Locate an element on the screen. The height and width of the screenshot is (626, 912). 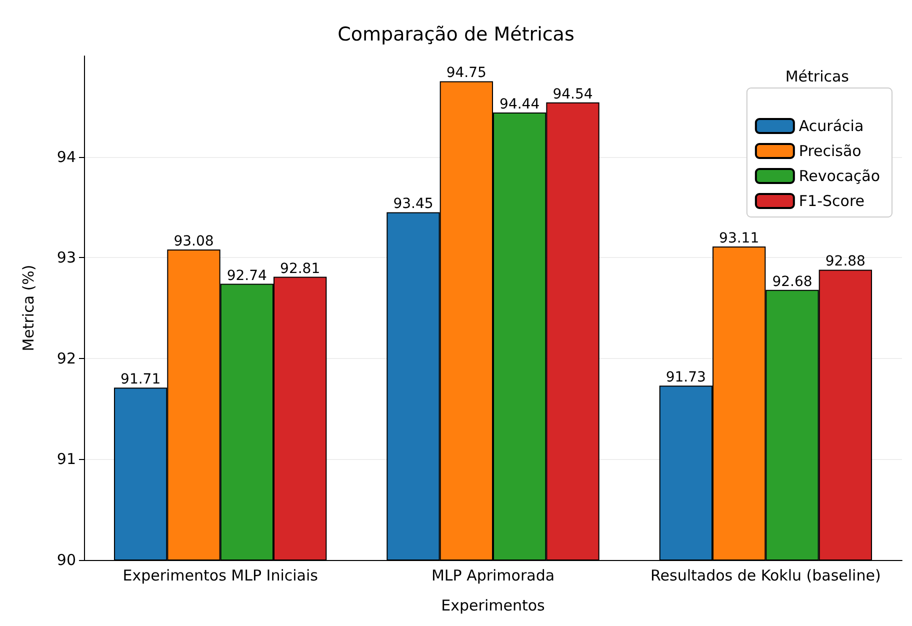
data-label: 94.54 is located at coordinates (572, 94).